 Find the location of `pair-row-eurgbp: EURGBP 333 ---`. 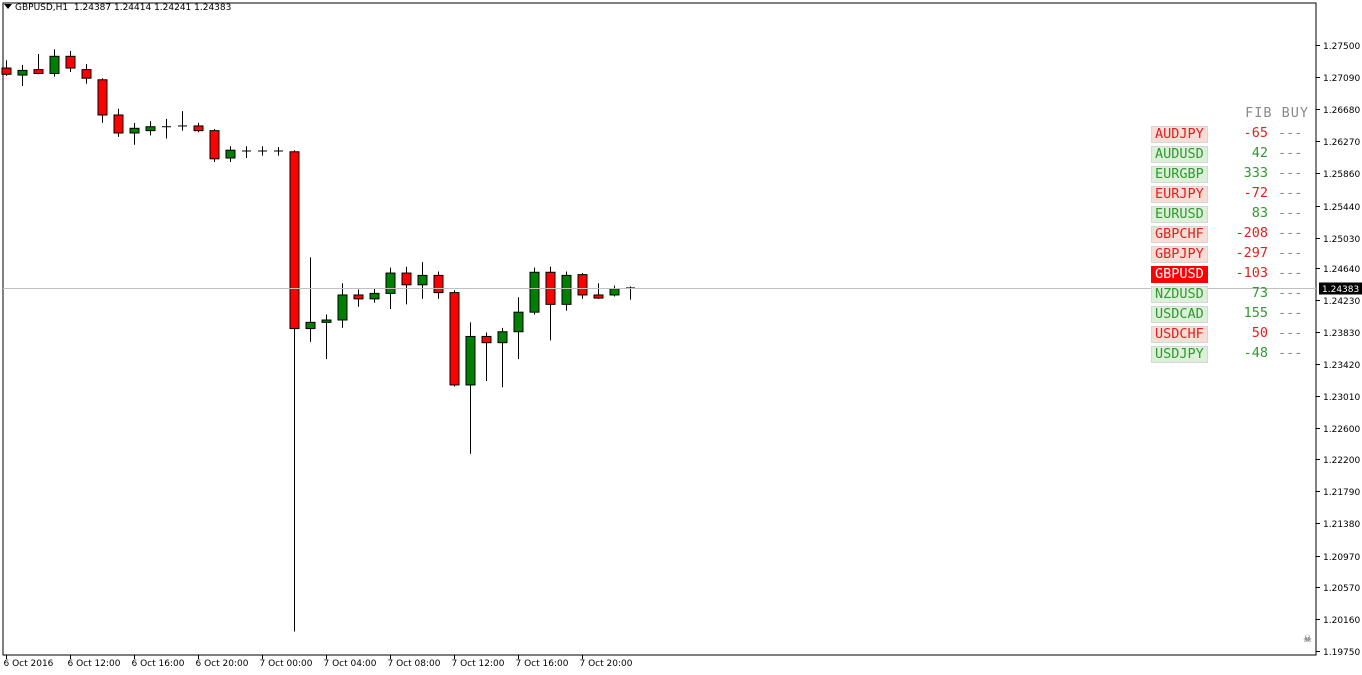

pair-row-eurgbp: EURGBP 333 --- is located at coordinates (1232, 174).